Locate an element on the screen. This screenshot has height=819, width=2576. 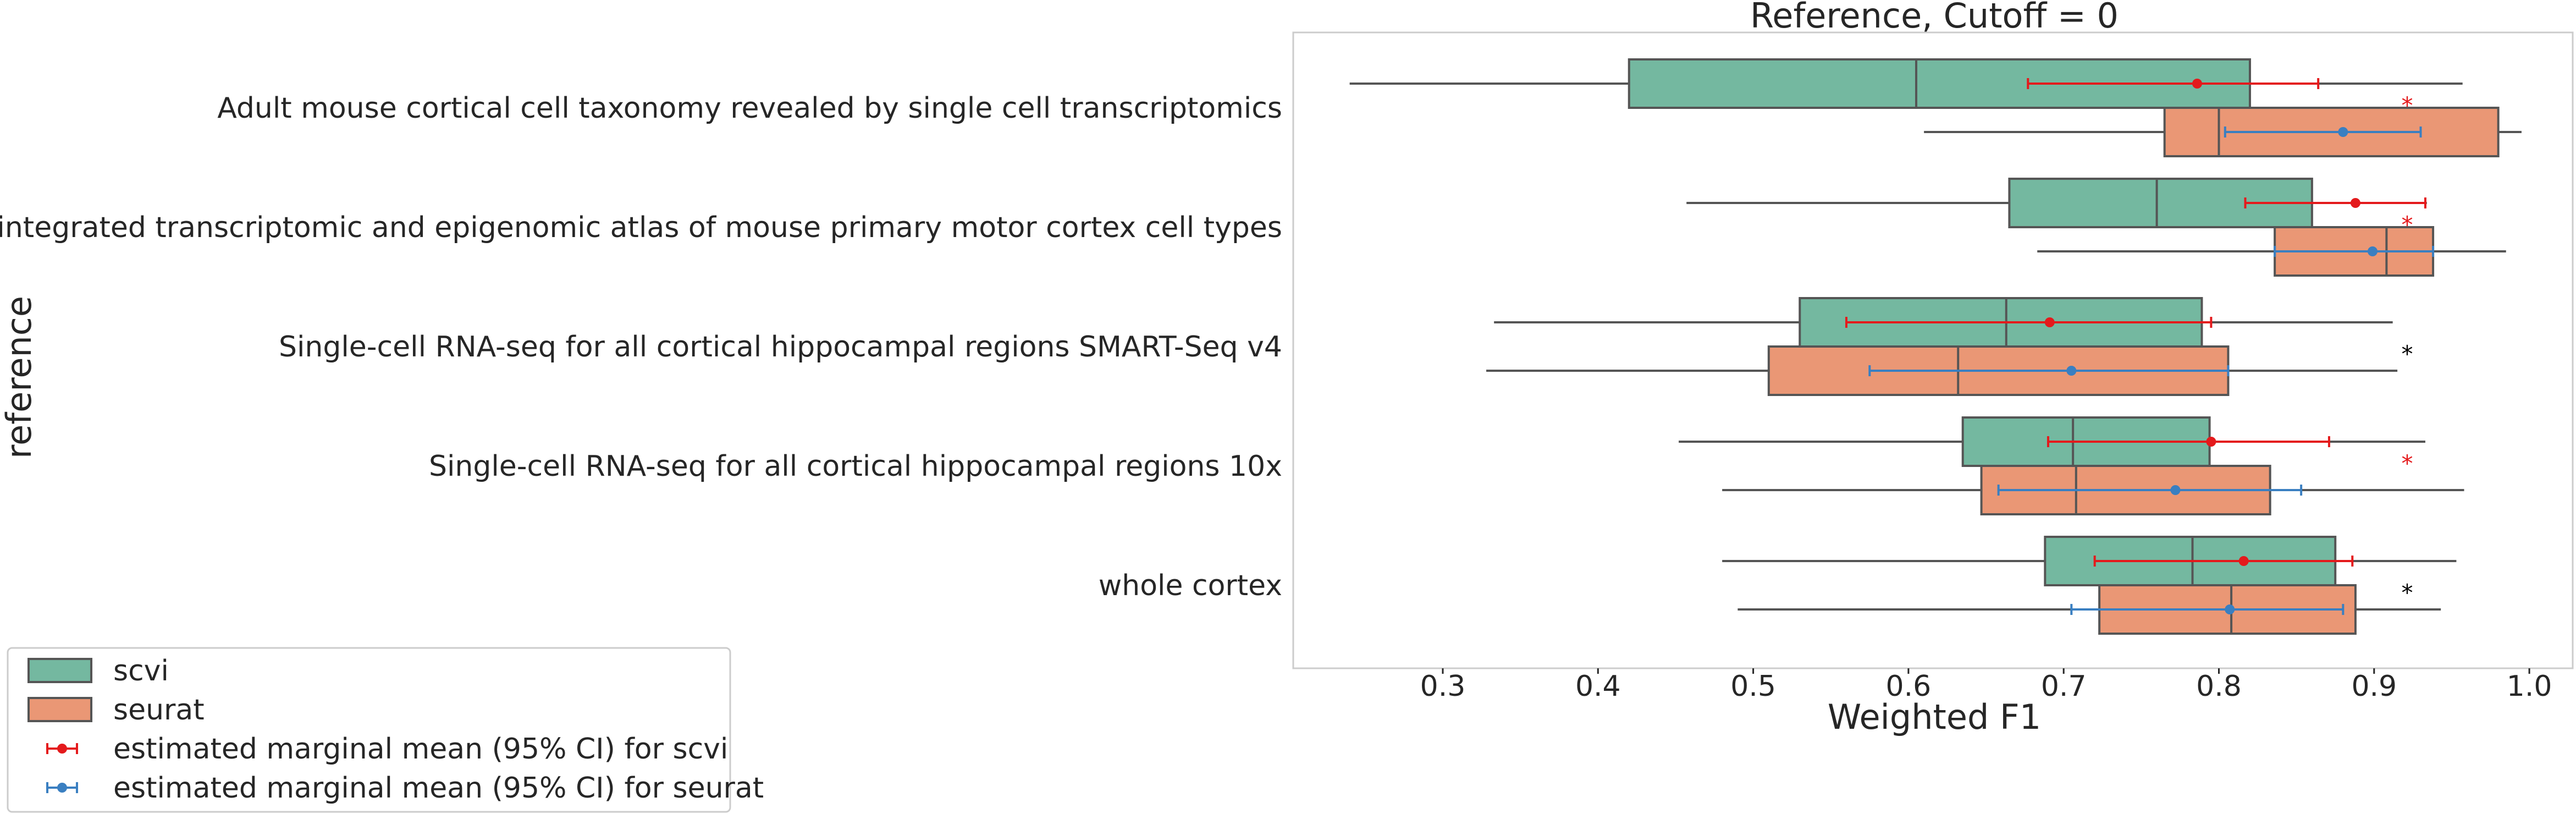
legend-label-scvi: scvi is located at coordinates (141, 671).